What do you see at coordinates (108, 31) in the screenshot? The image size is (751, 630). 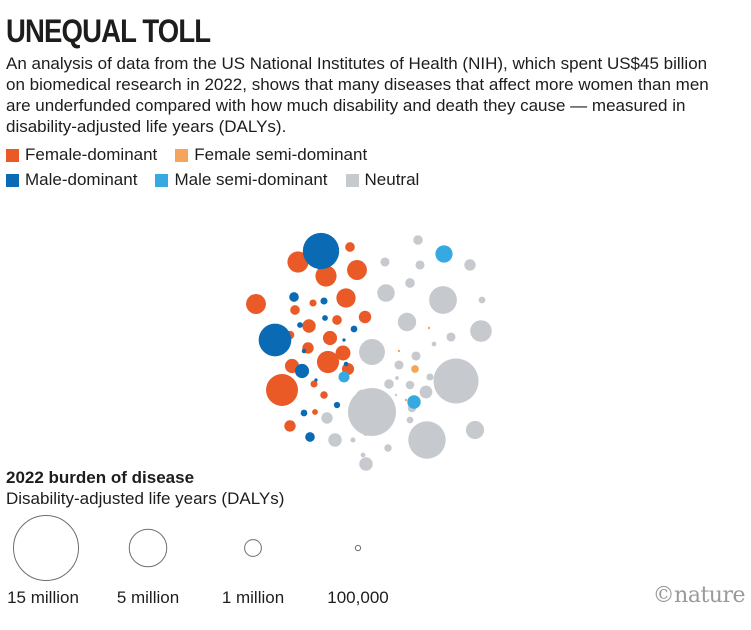 I see `chart-title: UNEQUAL TOLL` at bounding box center [108, 31].